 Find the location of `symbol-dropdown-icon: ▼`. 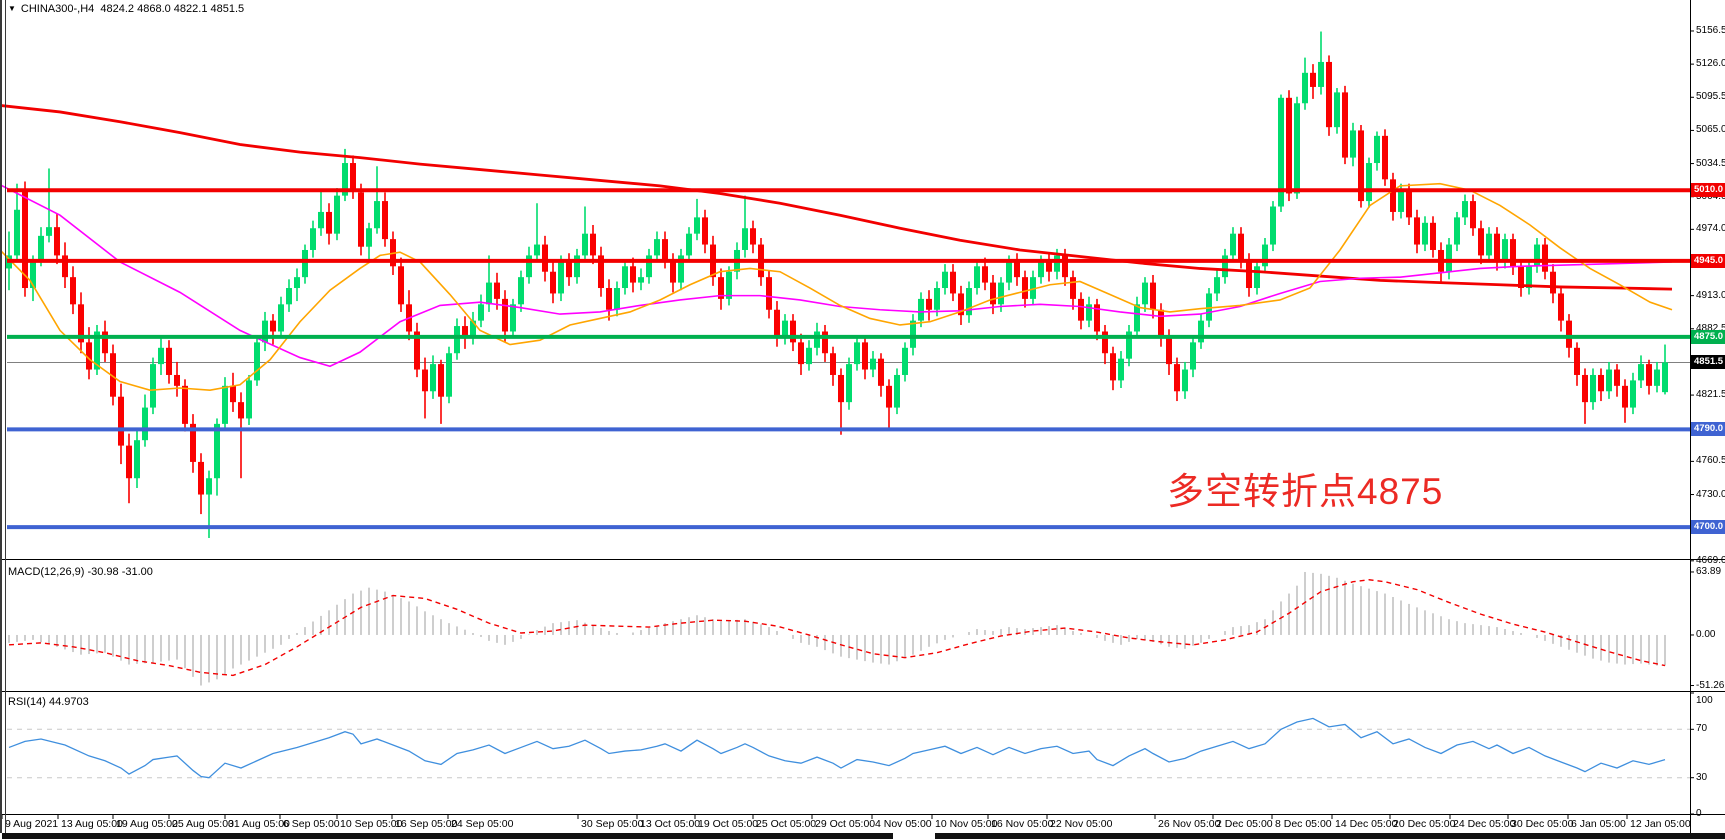

symbol-dropdown-icon: ▼ is located at coordinates (12, 8).